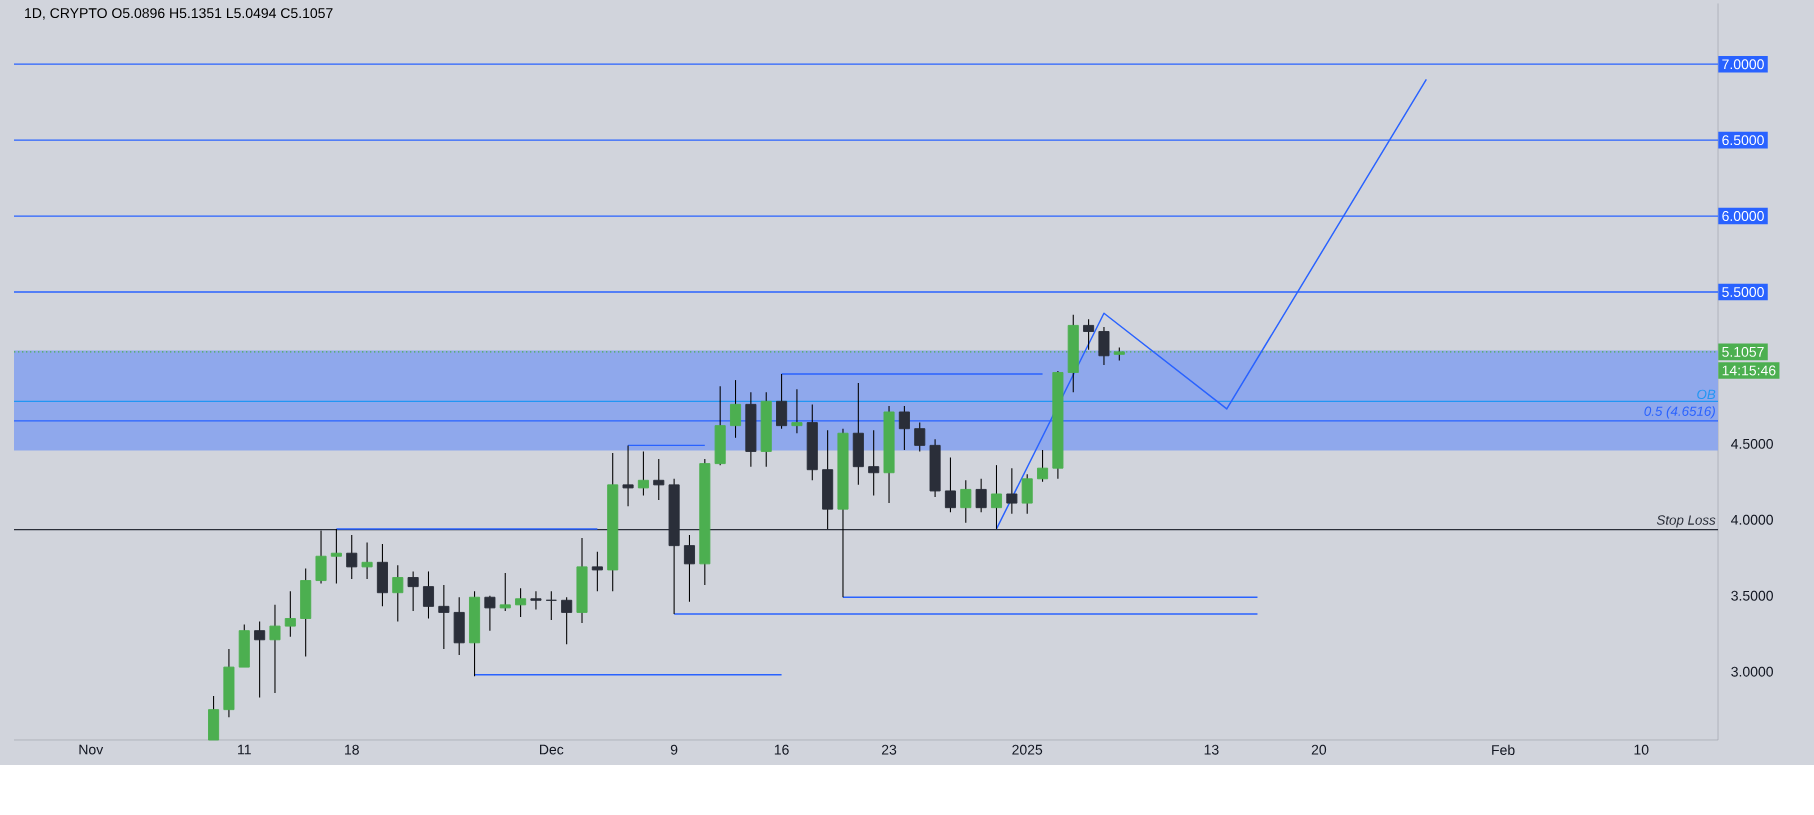 Image resolution: width=1814 pixels, height=815 pixels. Describe the element at coordinates (1743, 64) in the screenshot. I see `ref-line-label: 7.0000` at that location.